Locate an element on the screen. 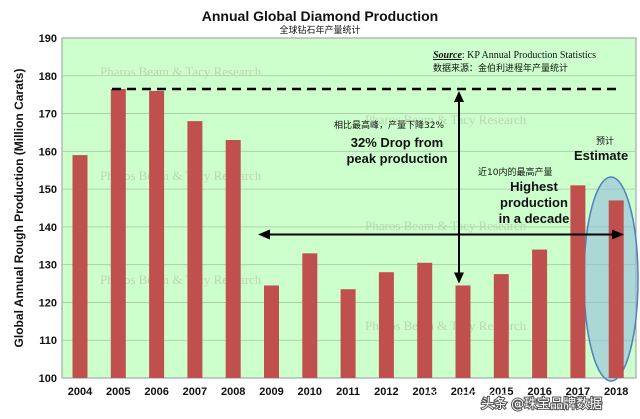 The height and width of the screenshot is (419, 640). y-tick-label: 190 is located at coordinates (48, 39).